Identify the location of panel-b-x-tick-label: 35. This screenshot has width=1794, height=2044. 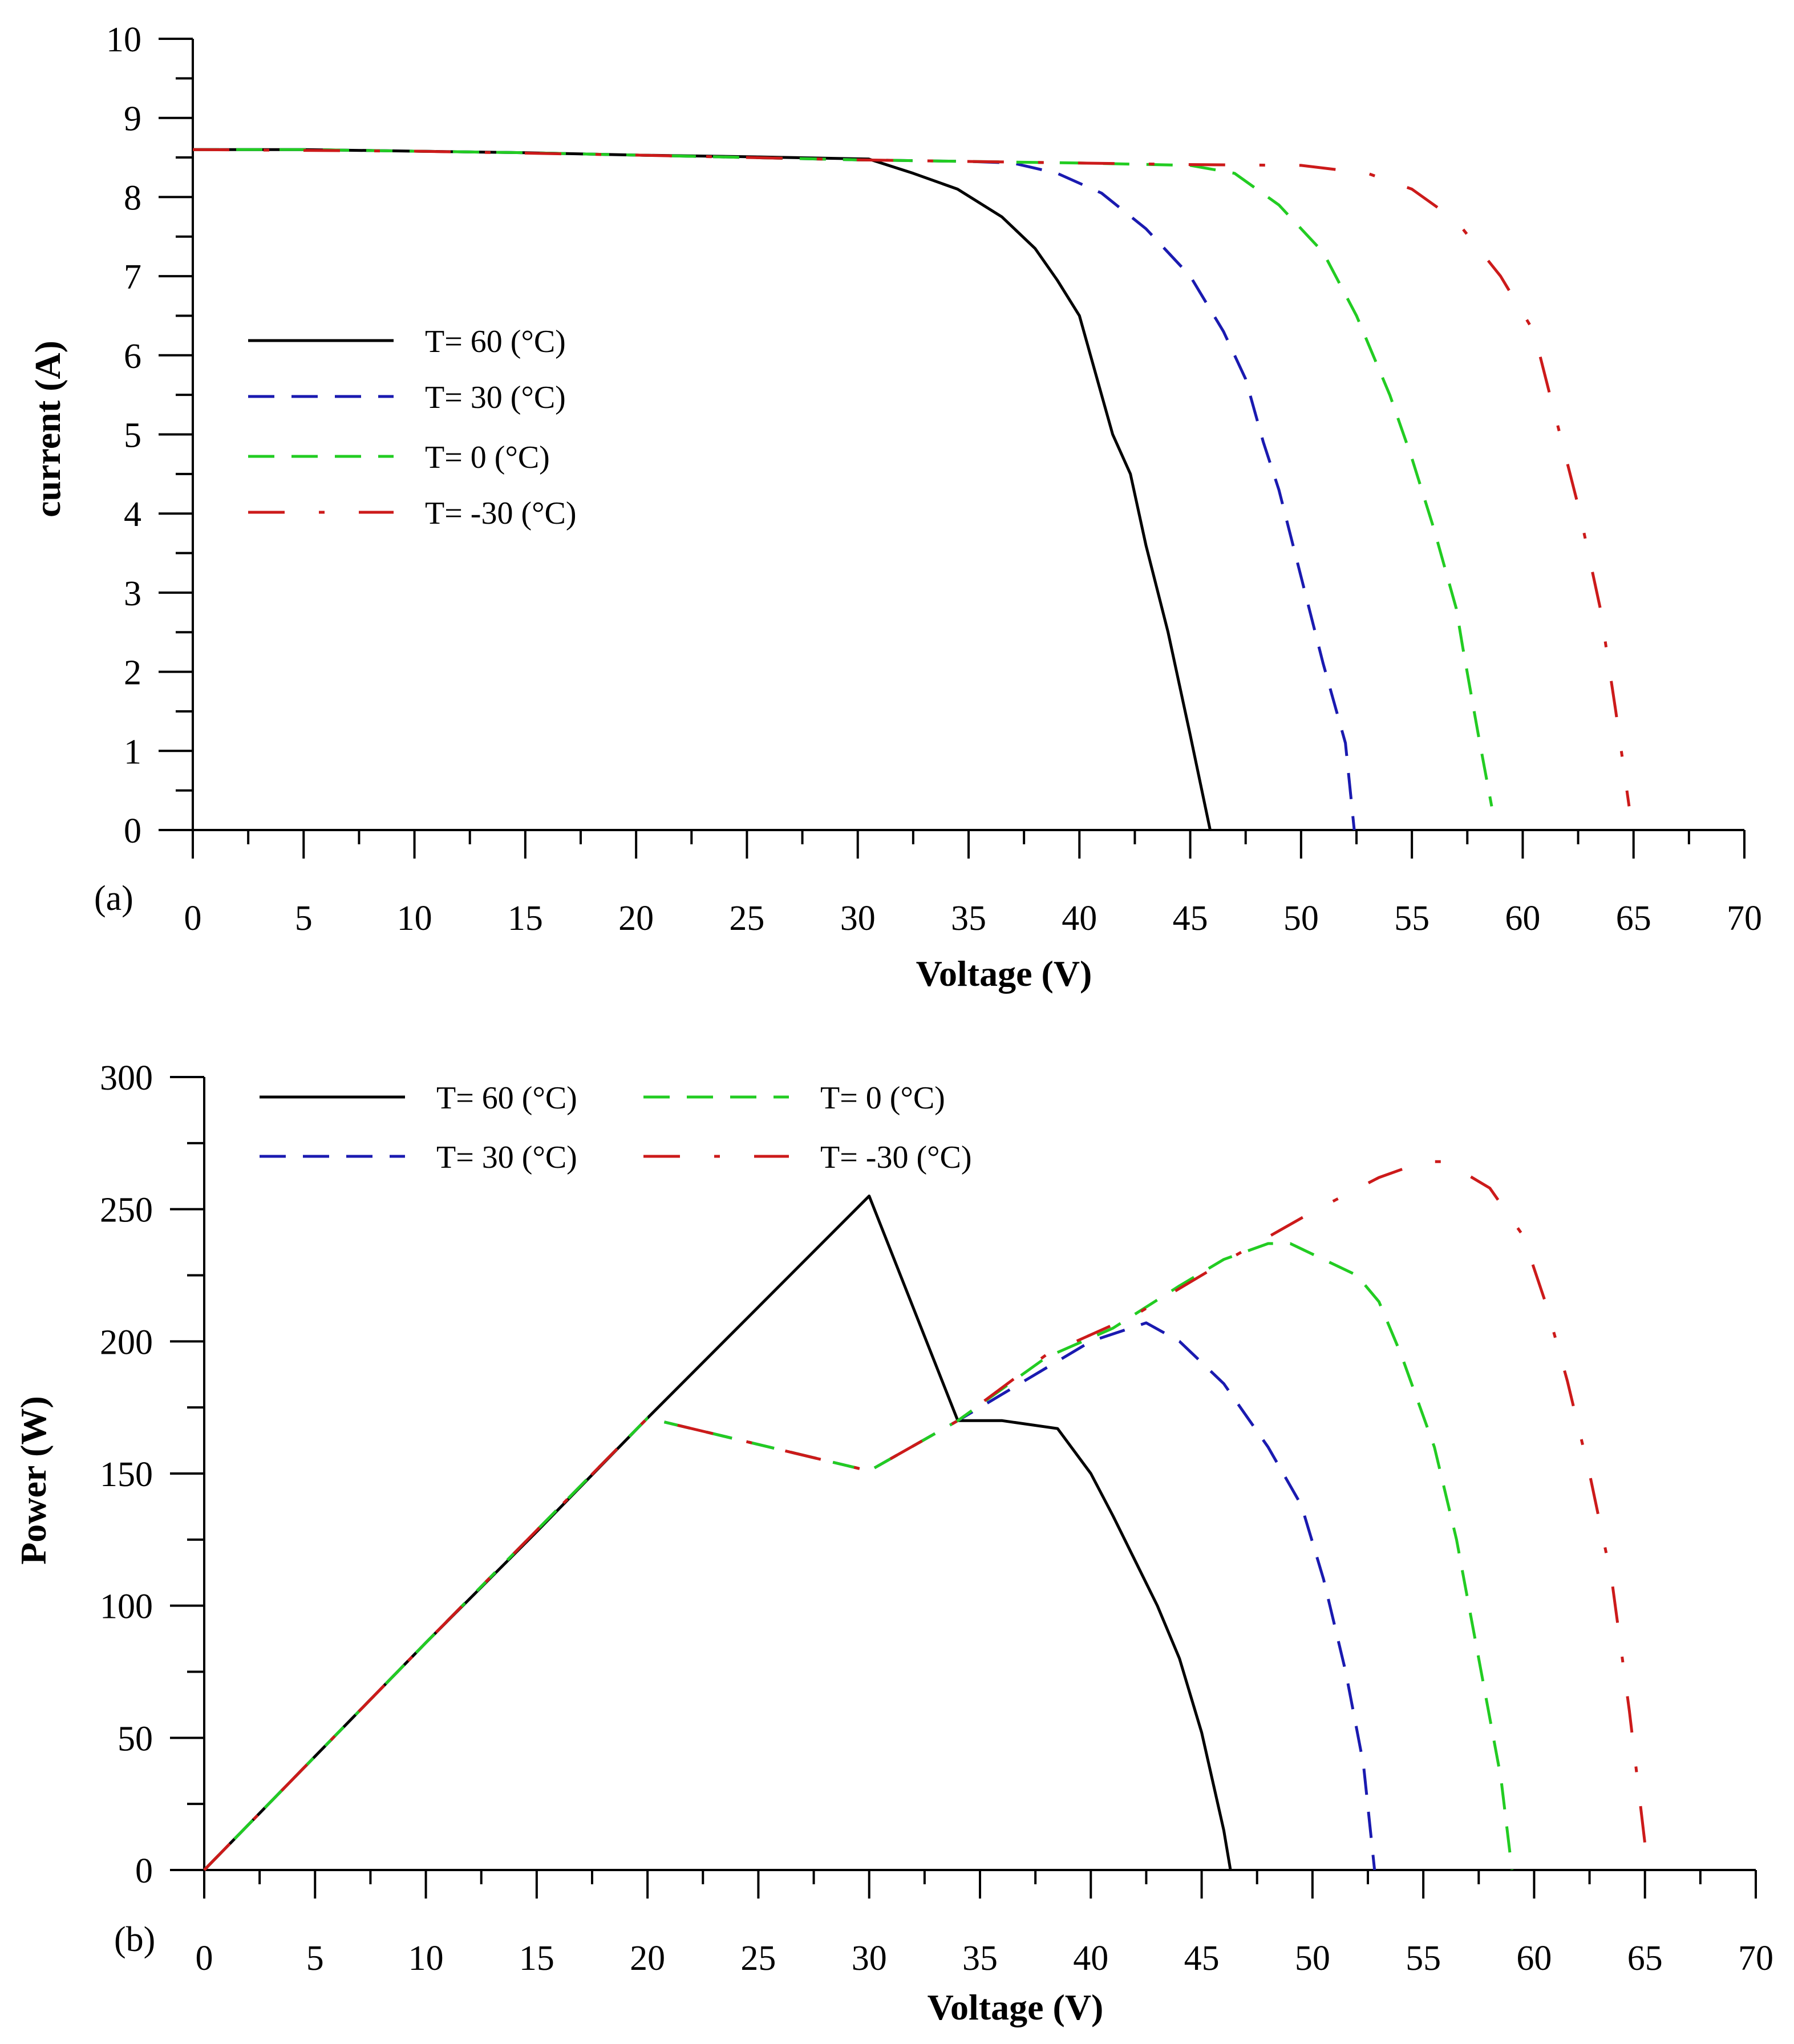
(980, 1958).